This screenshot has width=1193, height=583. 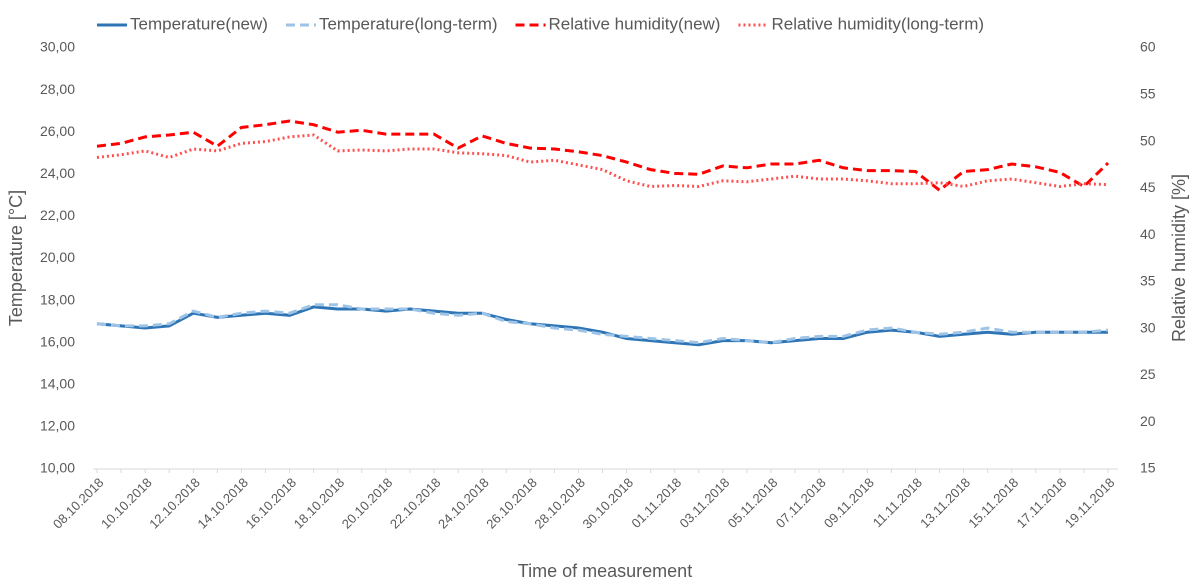 What do you see at coordinates (57, 468) in the screenshot?
I see `y-tick-label: 10,00` at bounding box center [57, 468].